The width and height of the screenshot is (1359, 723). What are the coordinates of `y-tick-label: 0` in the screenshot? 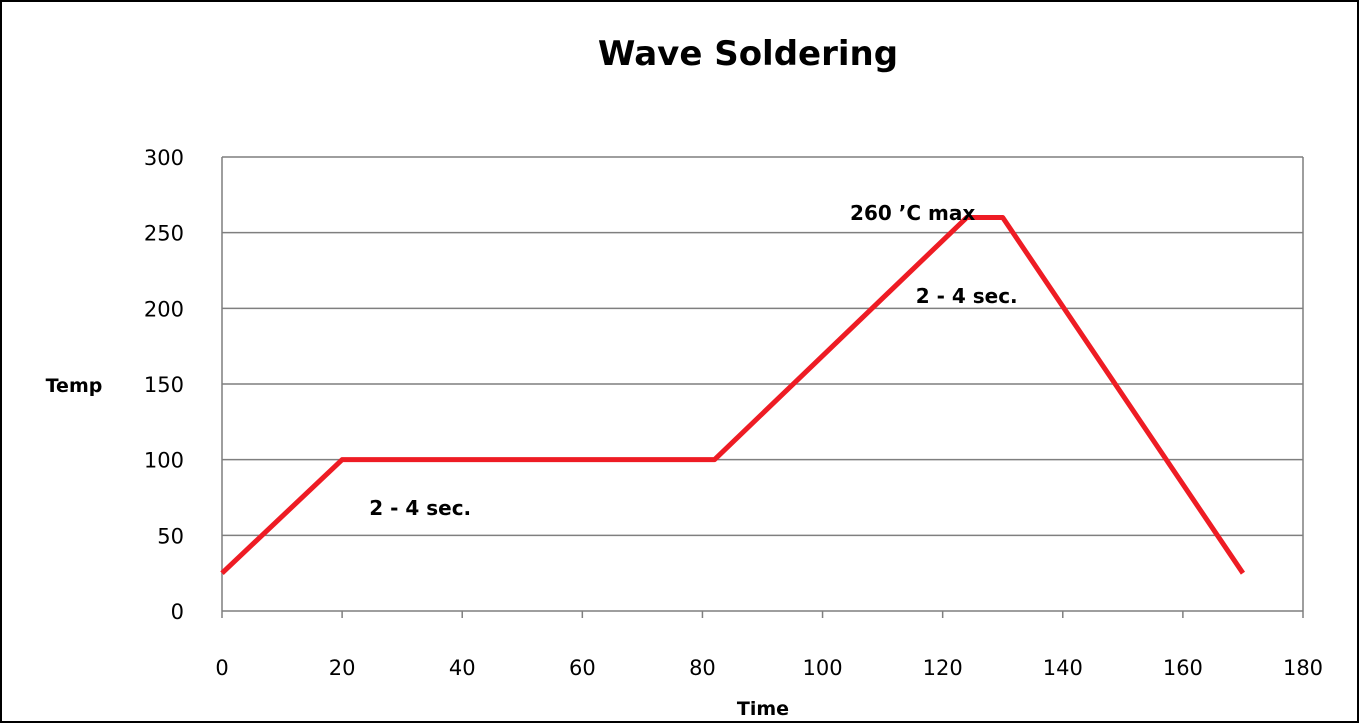 It's located at (177, 612).